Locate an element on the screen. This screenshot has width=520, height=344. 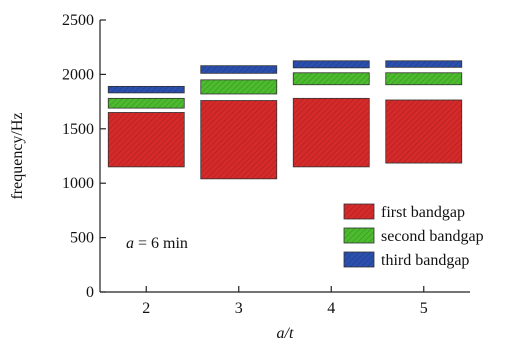
y-tick-label: 1500 is located at coordinates (78, 129).